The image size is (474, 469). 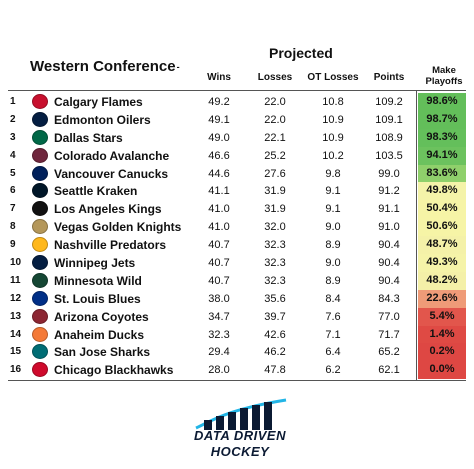 What do you see at coordinates (112, 155) in the screenshot?
I see `team-name: Colorado Avalanche` at bounding box center [112, 155].